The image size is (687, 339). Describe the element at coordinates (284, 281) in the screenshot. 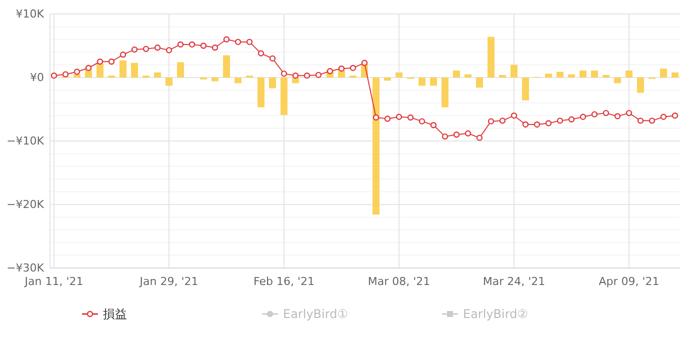

I see `x-tick-label: Feb 16, '21` at that location.